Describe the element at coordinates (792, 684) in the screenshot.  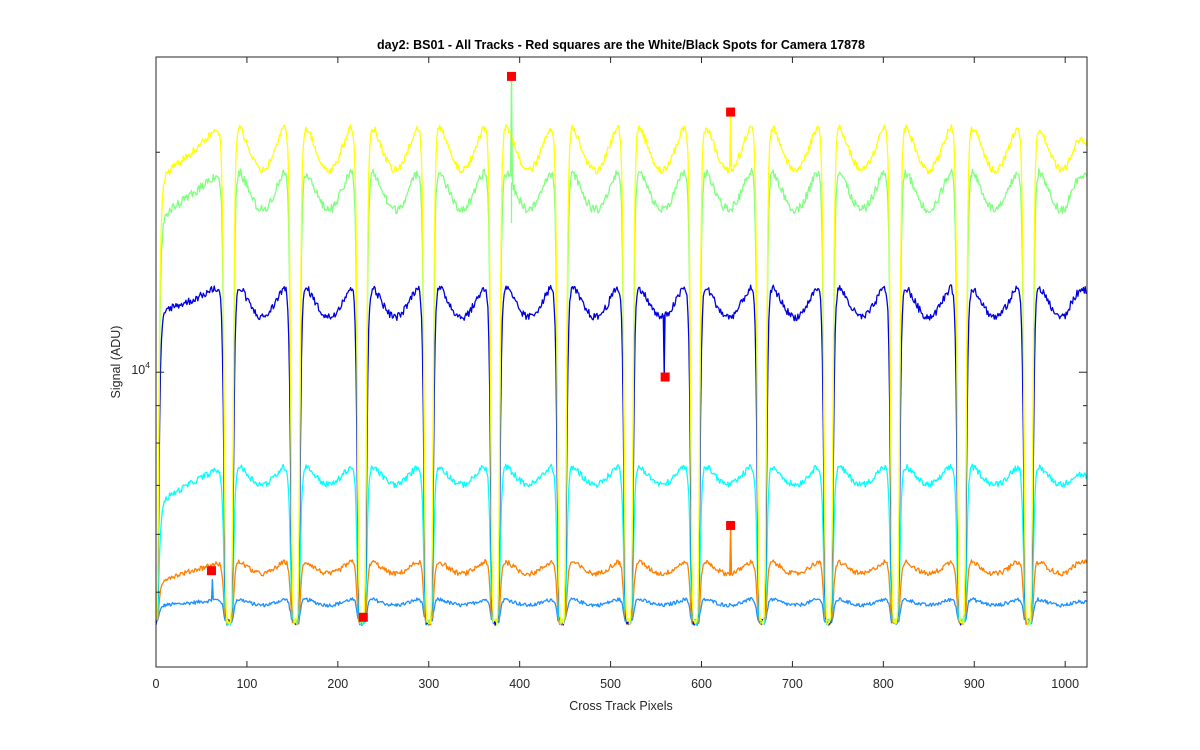
I see `x-tick-label: 700` at that location.